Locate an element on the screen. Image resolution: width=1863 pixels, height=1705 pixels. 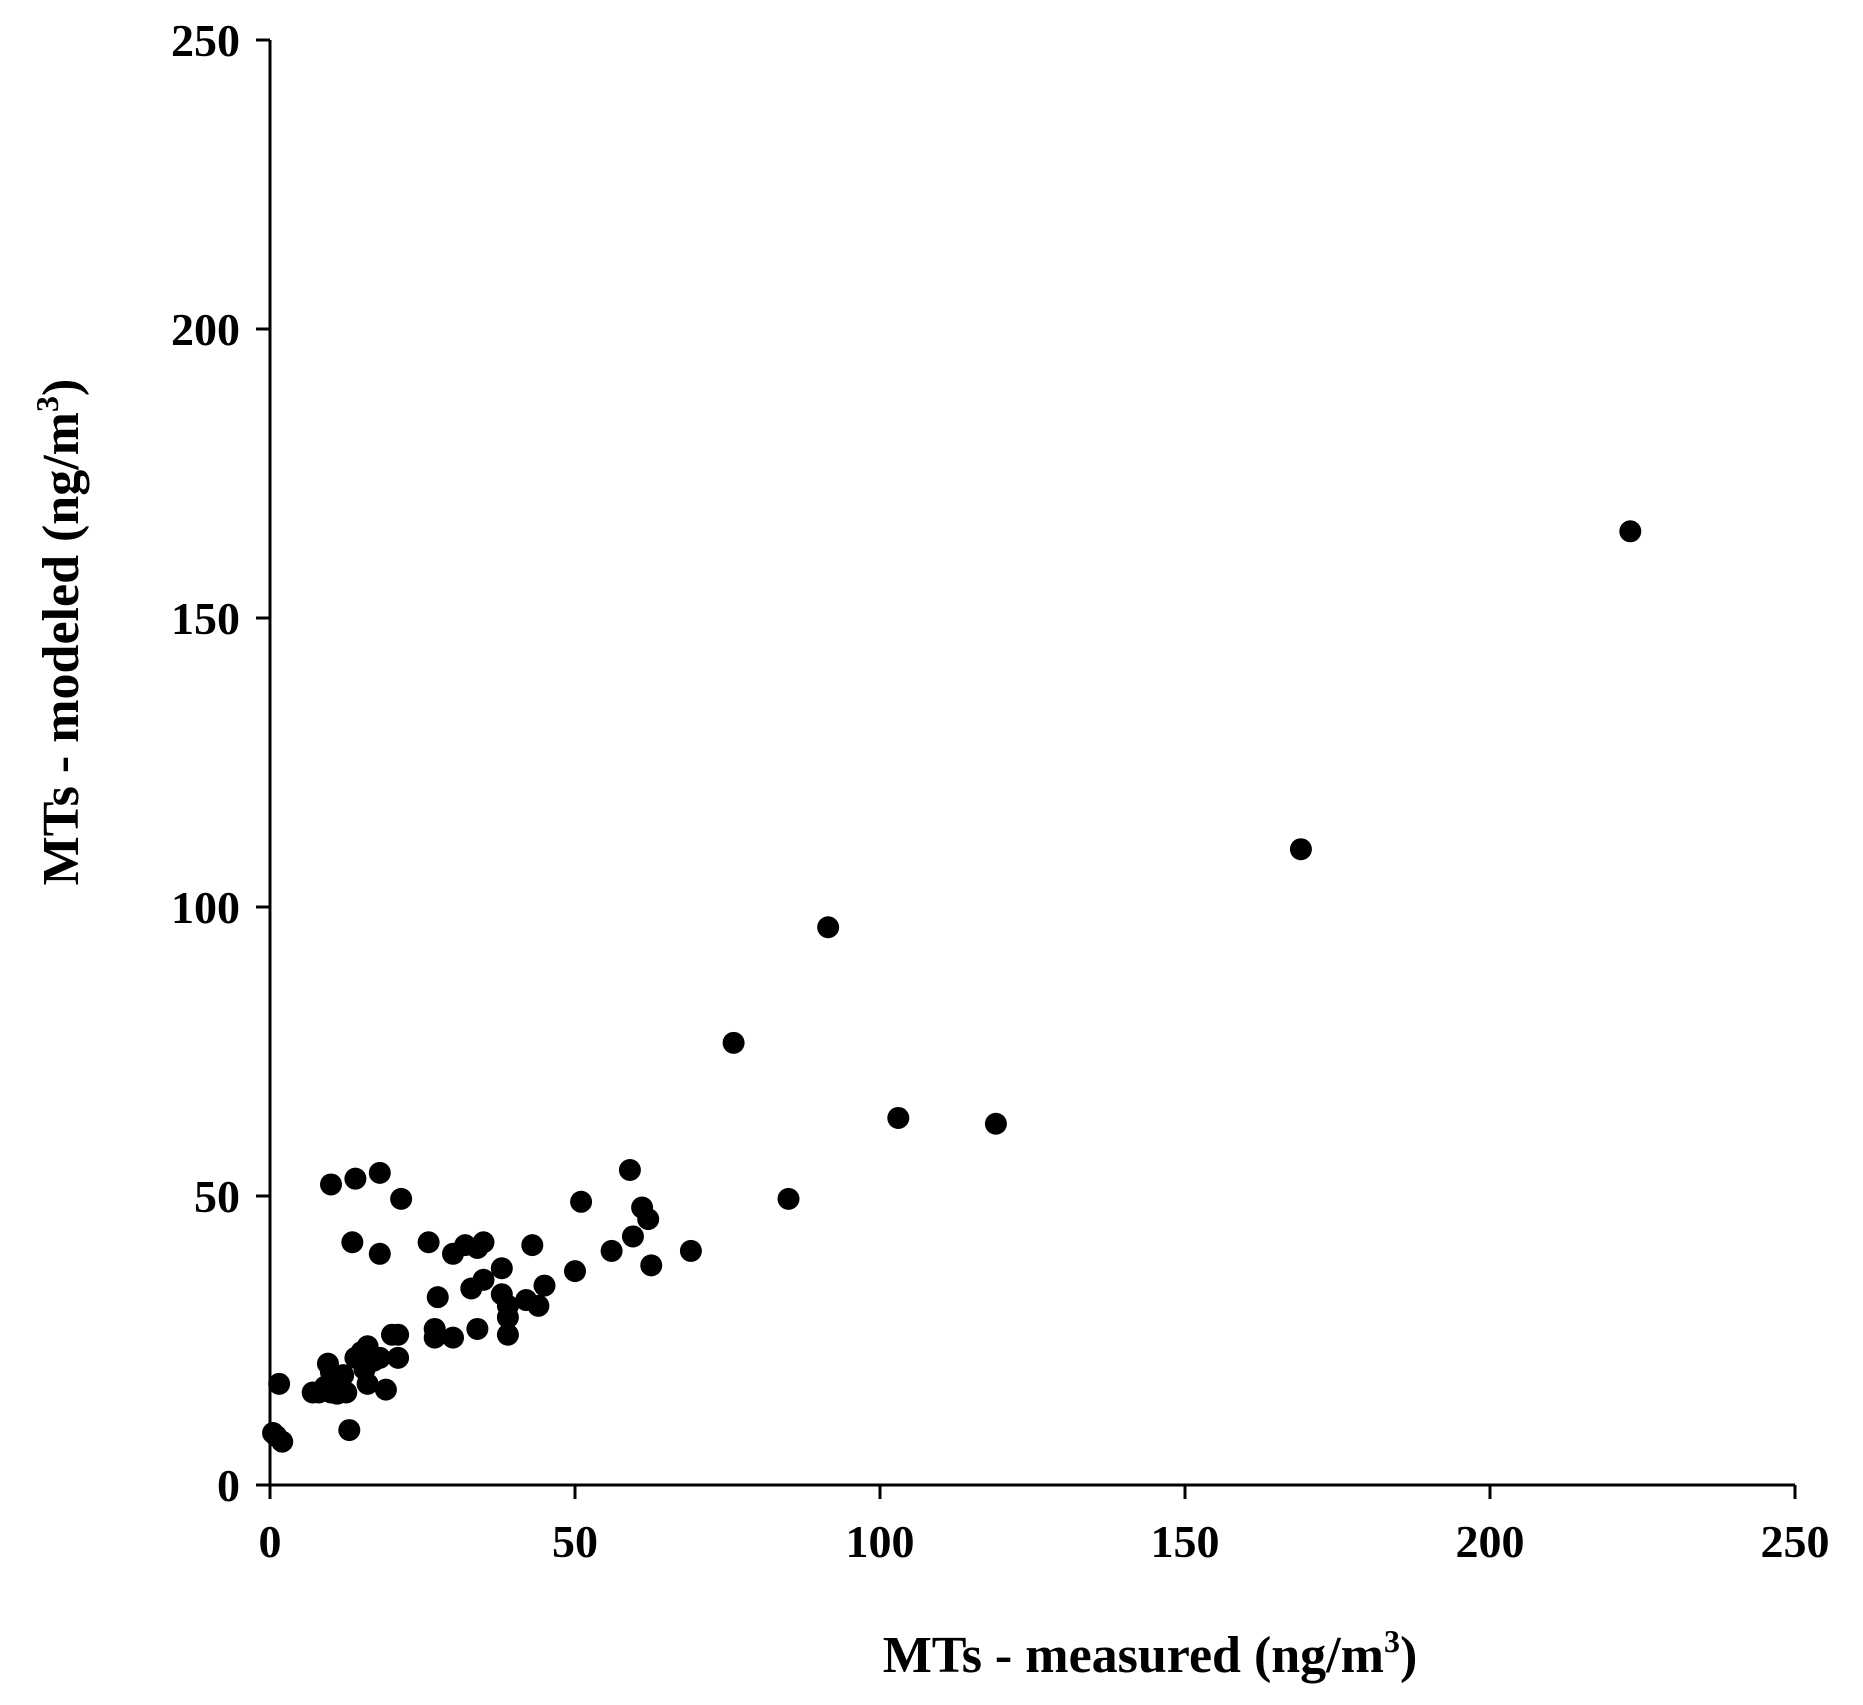
x-axis-title: MTs - measured (ng/m3) is located at coordinates (1150, 1653).